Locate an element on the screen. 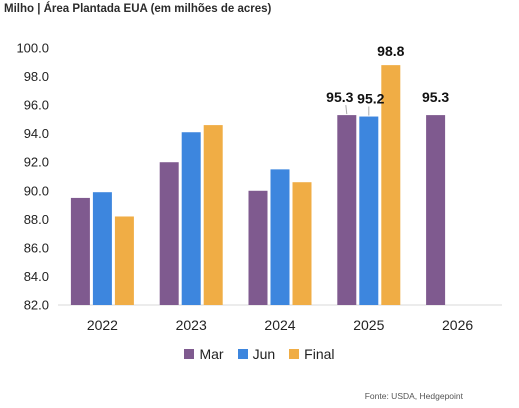 The height and width of the screenshot is (408, 519). y-tick-label: 86.0 is located at coordinates (36, 247).